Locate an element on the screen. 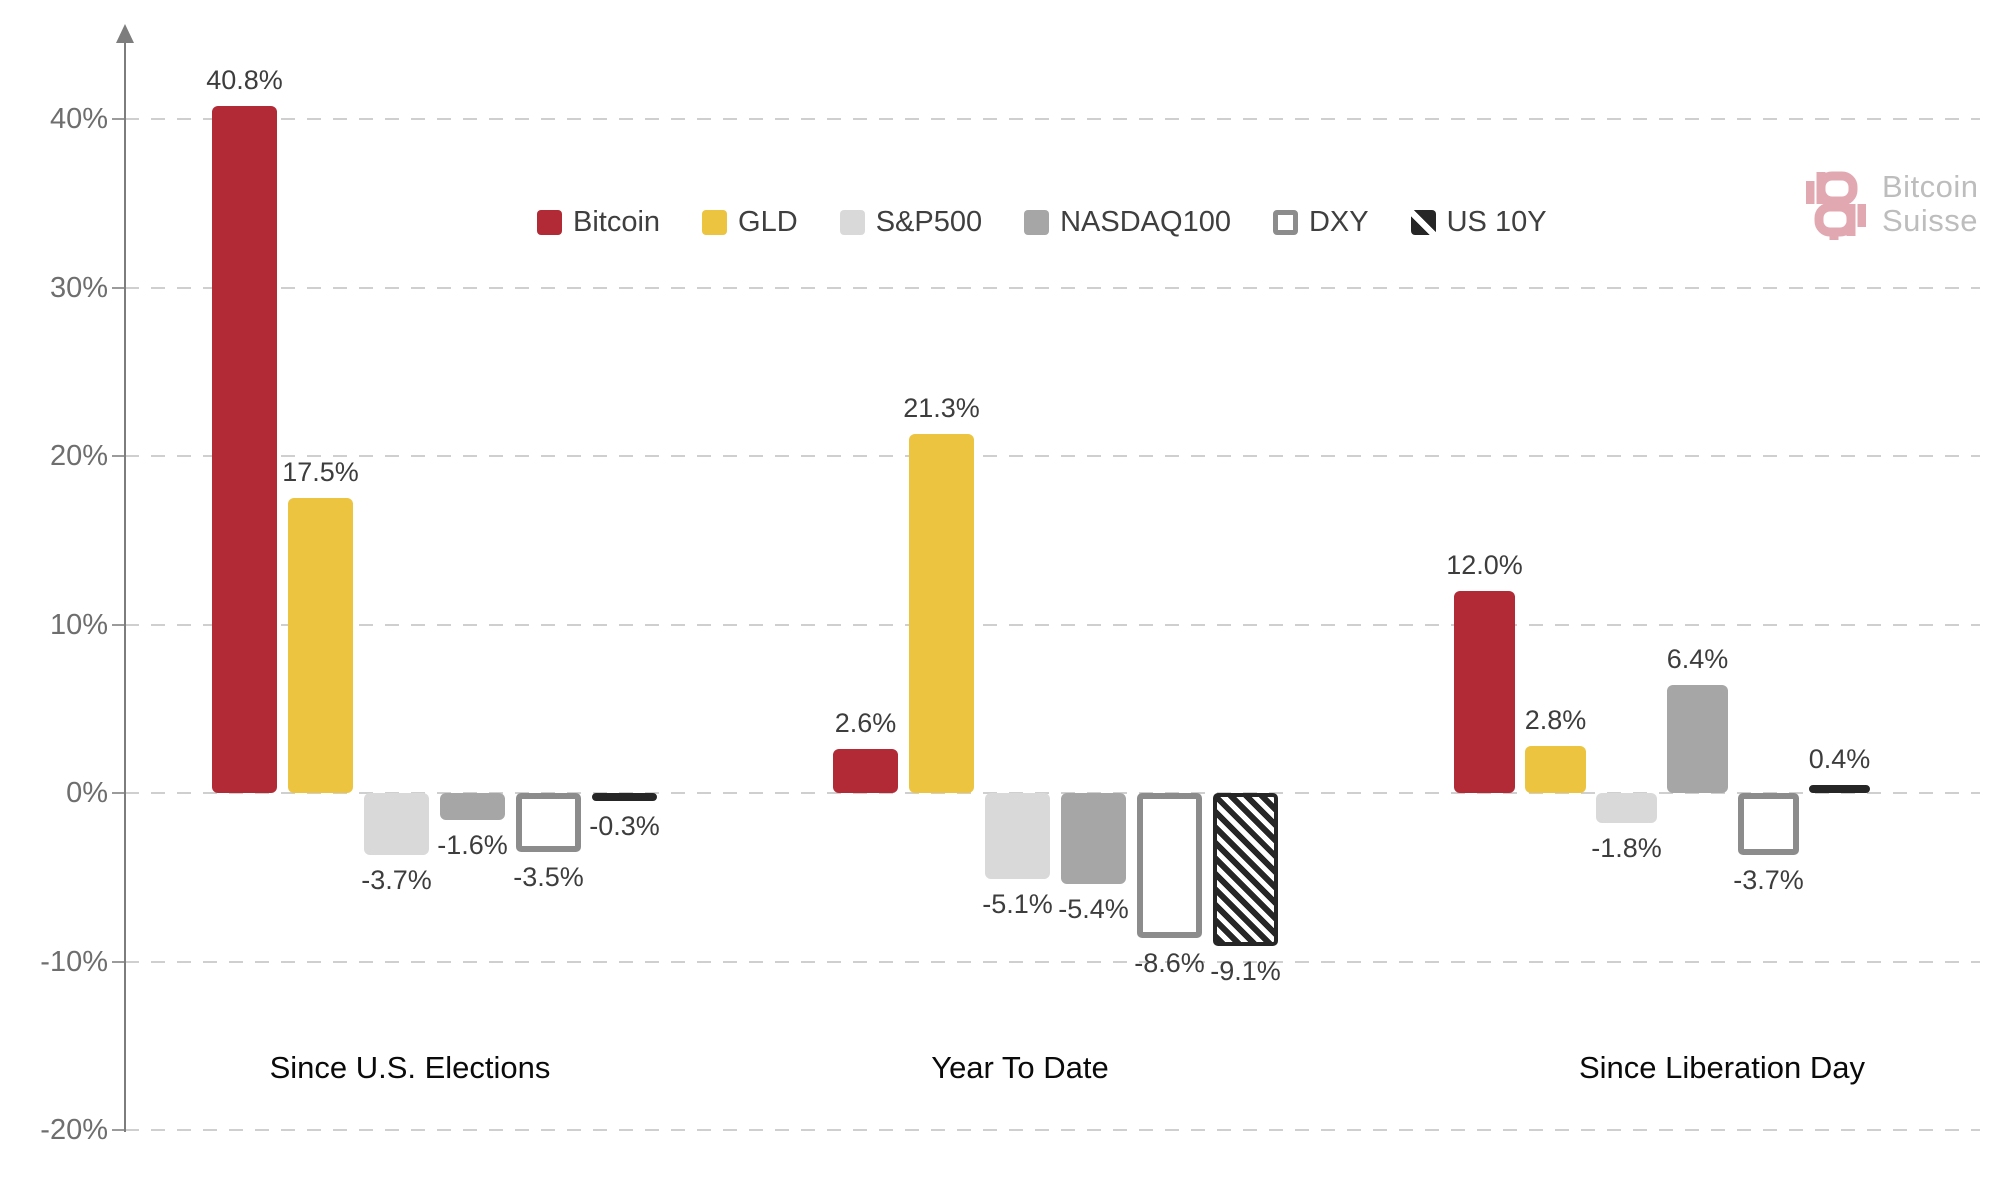 Image resolution: width=2004 pixels, height=1198 pixels. bitcoin-suisse-logo: Bitcoin Suisse is located at coordinates (1892, 204).